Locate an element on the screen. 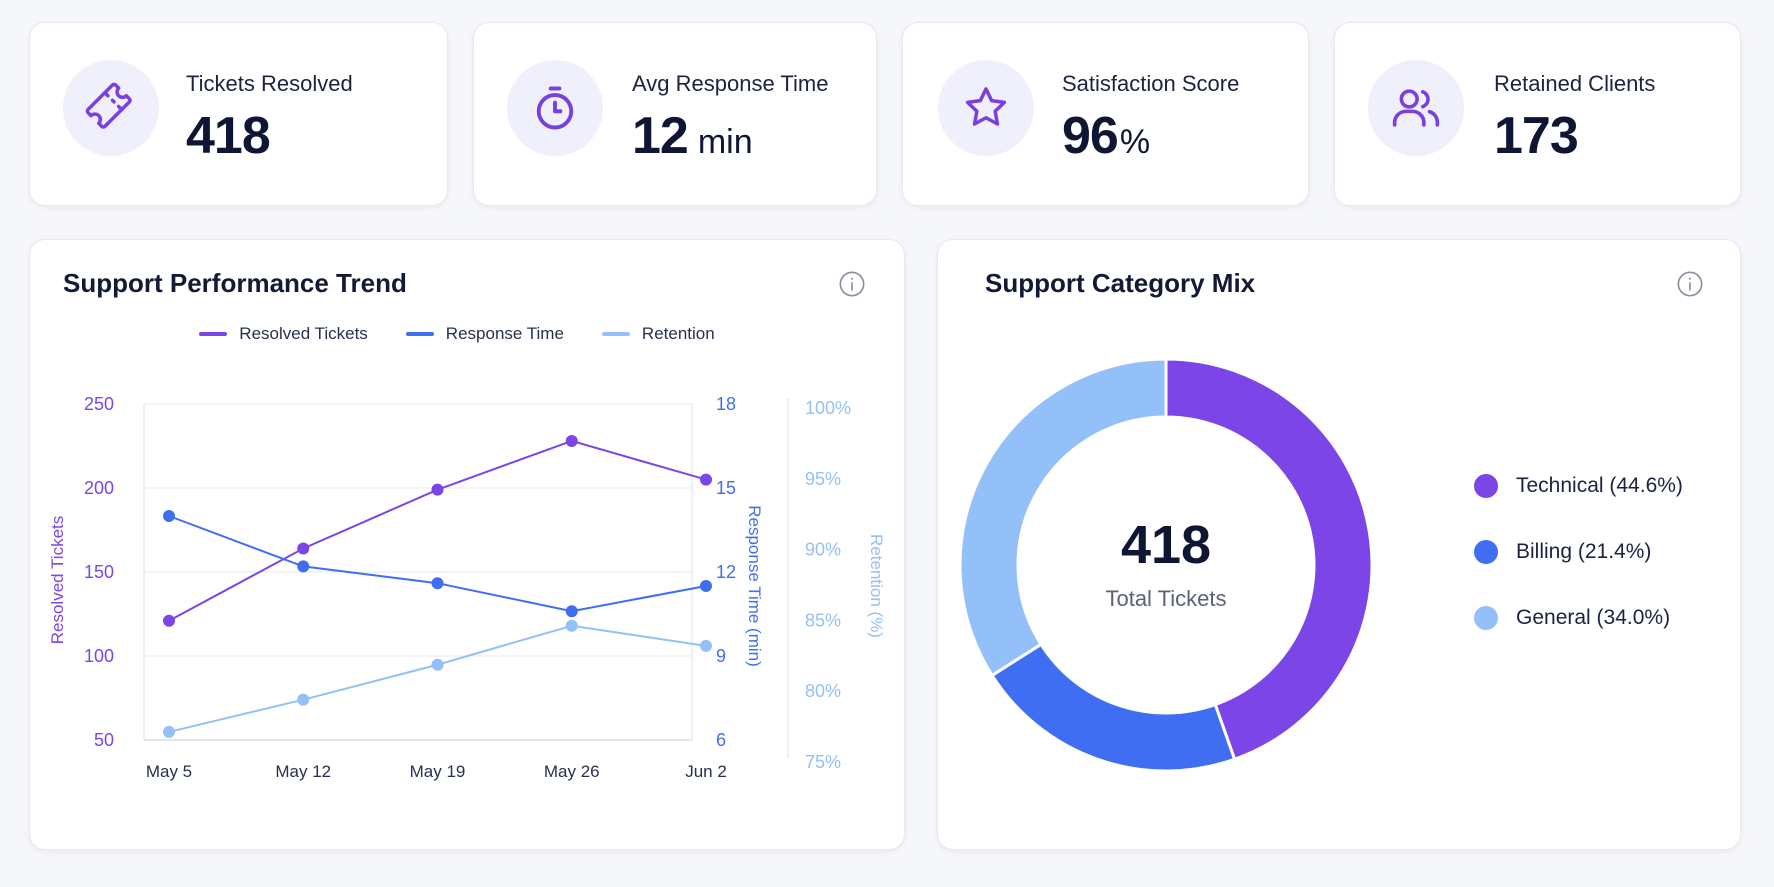 The height and width of the screenshot is (887, 1774). y-tick-label-retention: 80% is located at coordinates (823, 691).